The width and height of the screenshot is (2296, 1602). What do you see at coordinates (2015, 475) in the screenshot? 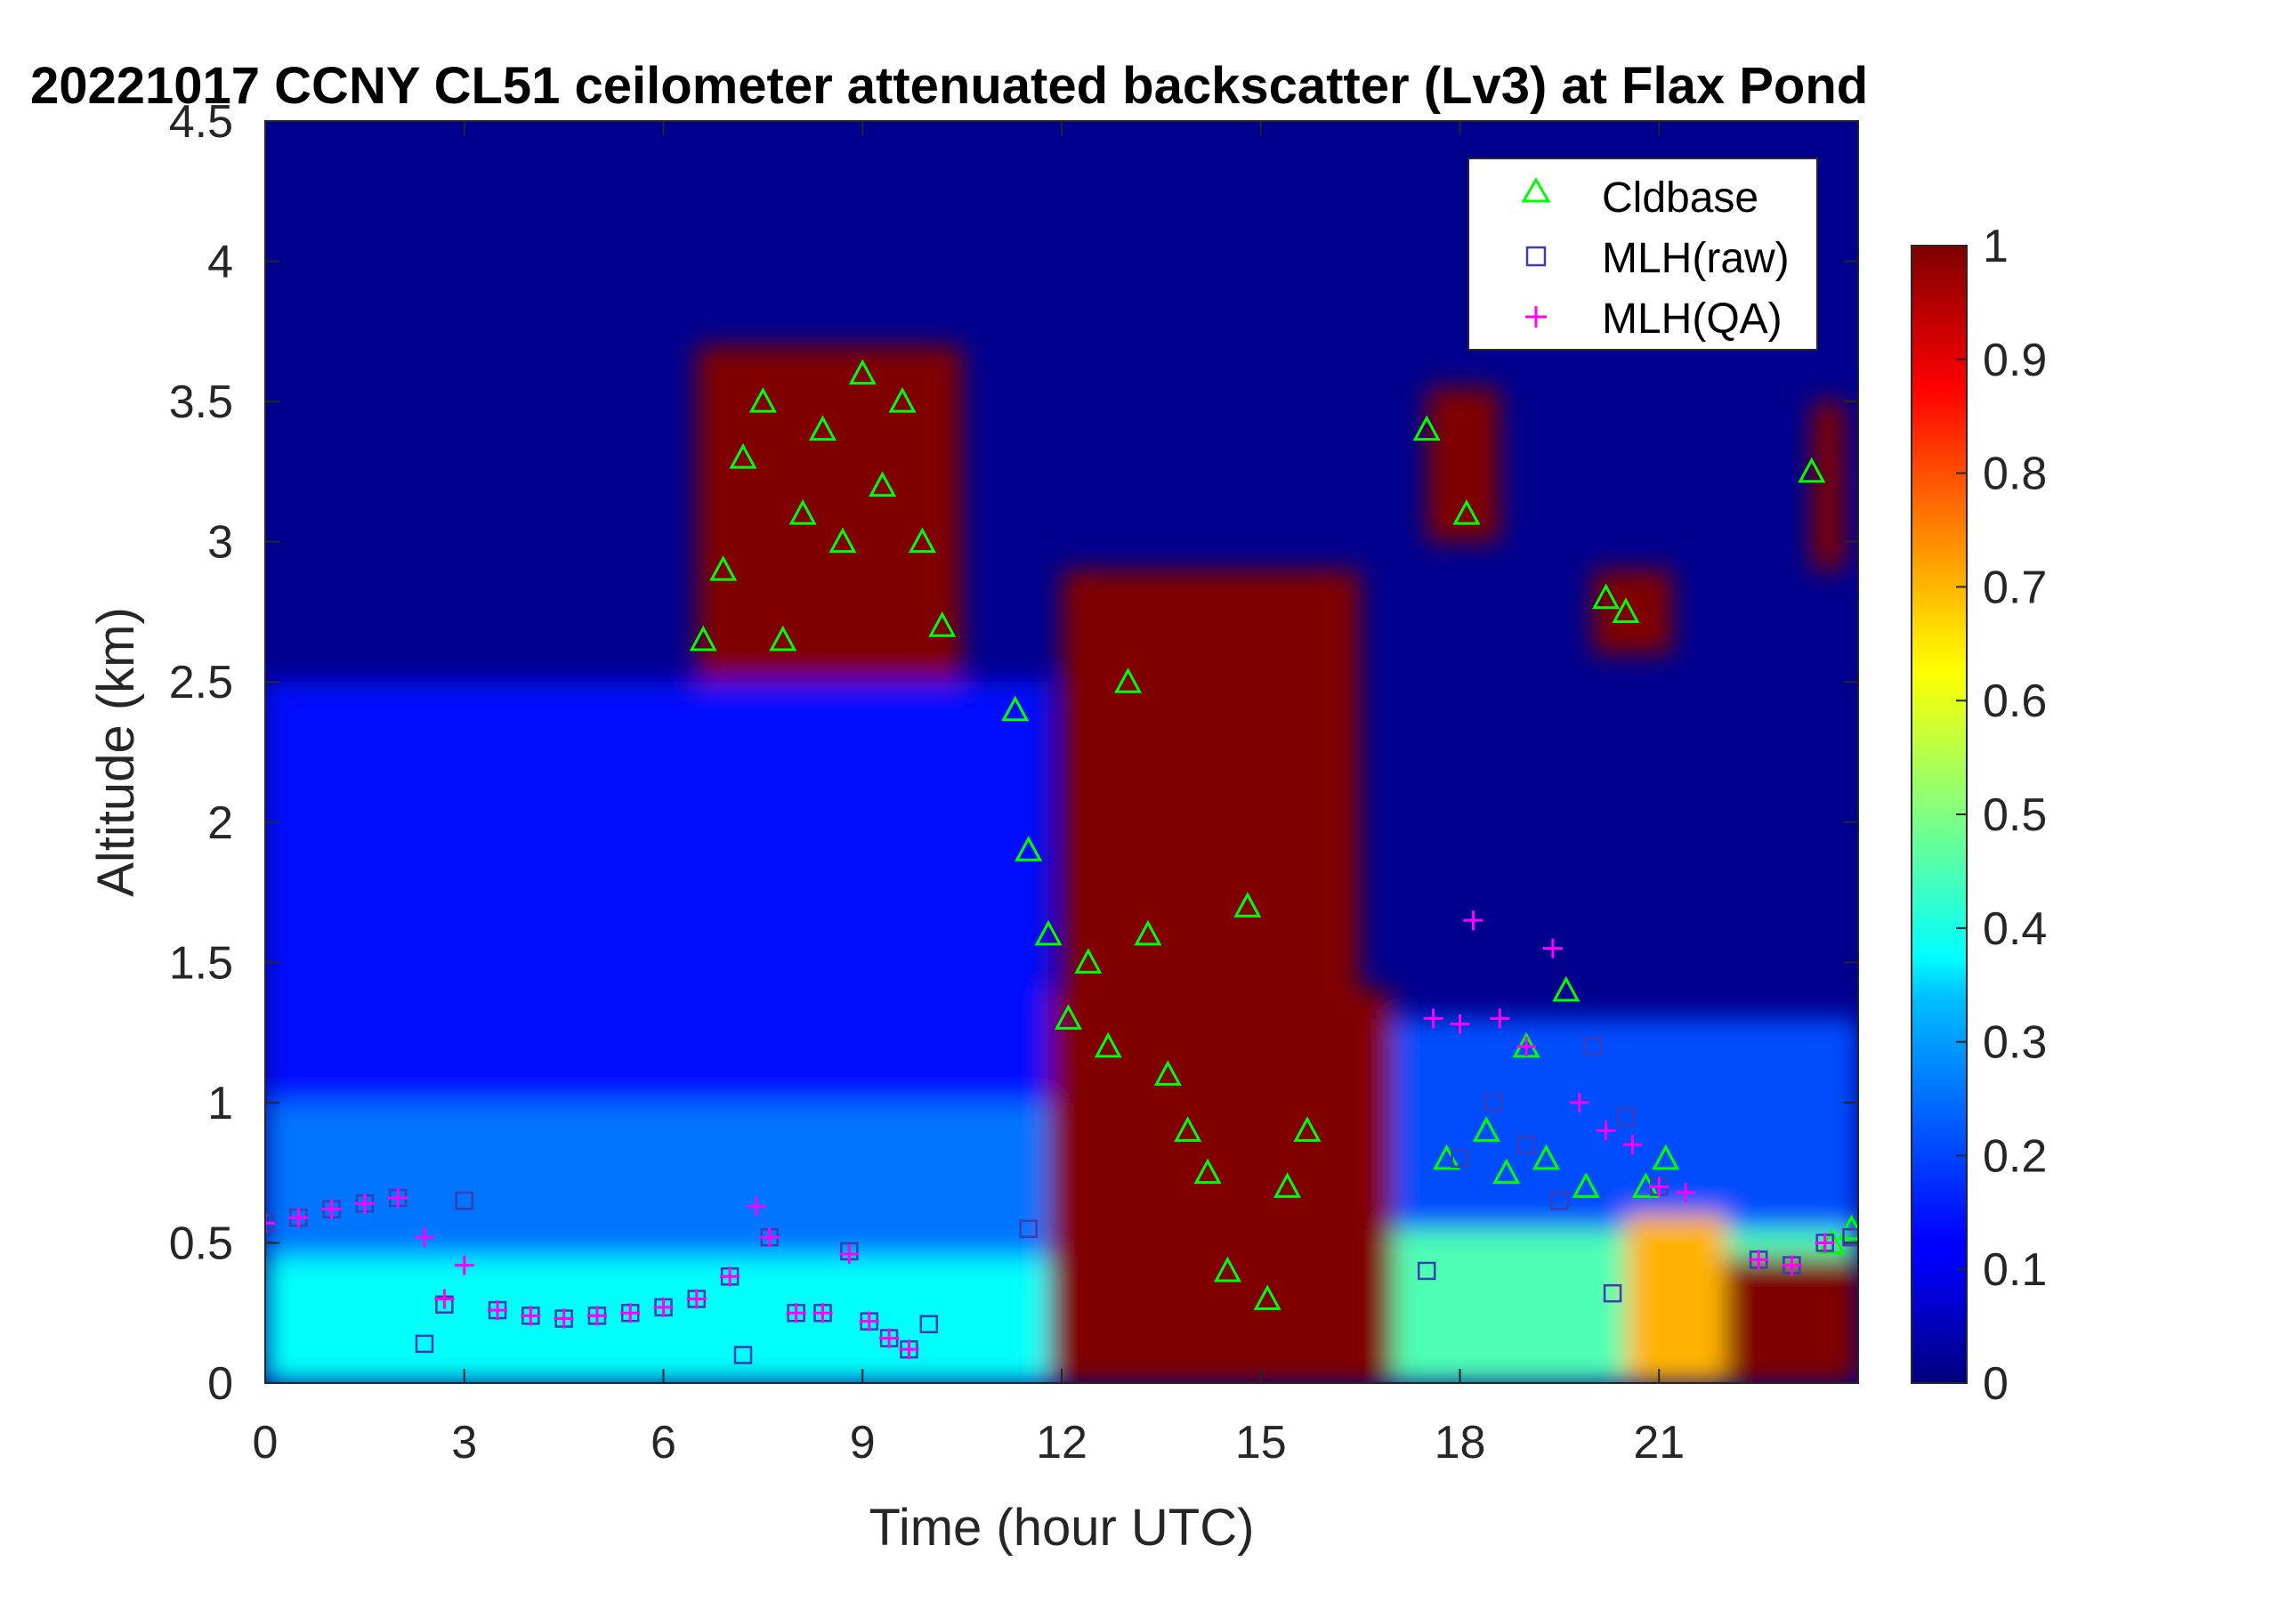
I see `colorbar-tick-label: 0.8` at bounding box center [2015, 475].